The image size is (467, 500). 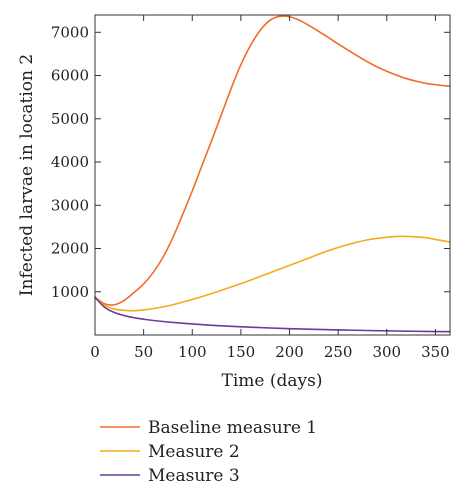 I want to click on x-axis-title: Time (days), so click(x=272, y=381).